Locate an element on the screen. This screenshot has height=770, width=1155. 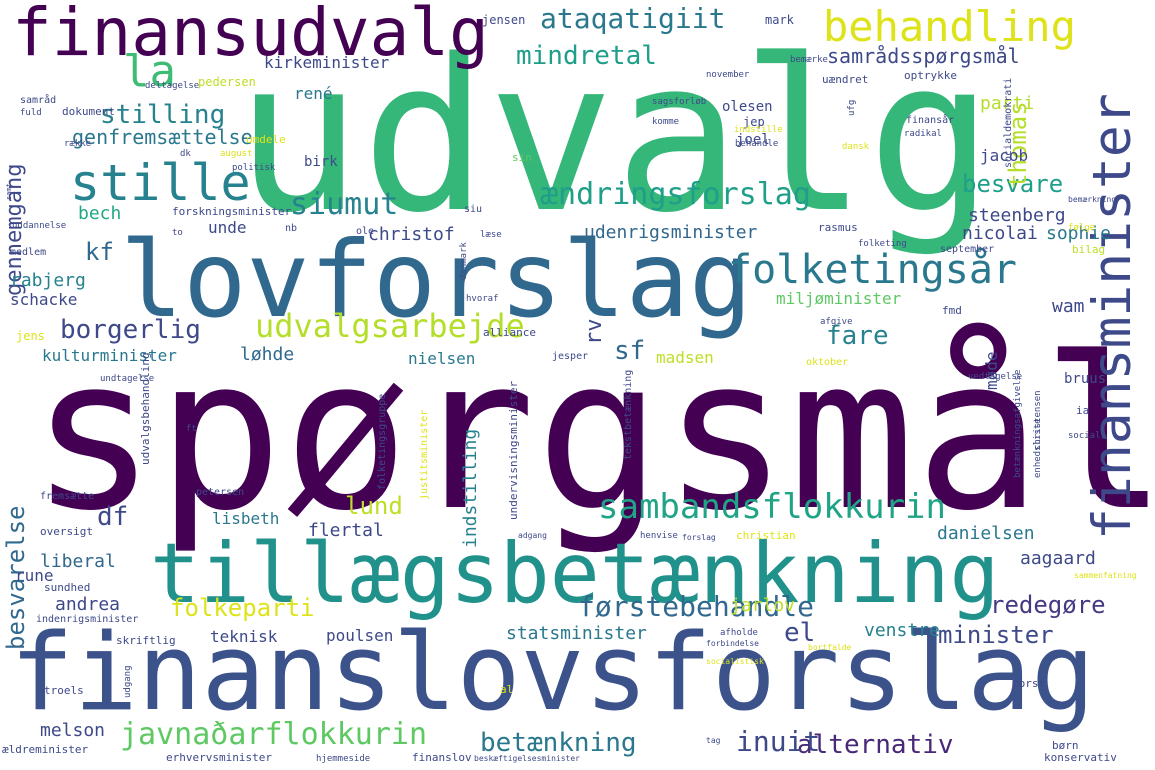
cloud-word: dokument is located at coordinates (88, 111).